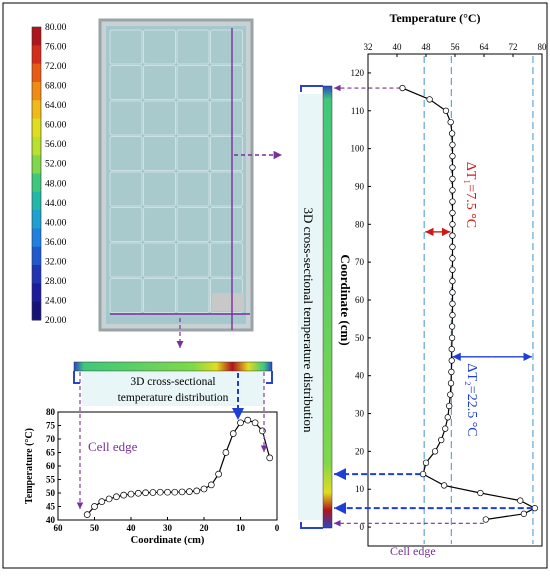  Describe the element at coordinates (485, 47) in the screenshot. I see `x-tick-label: 64` at that location.